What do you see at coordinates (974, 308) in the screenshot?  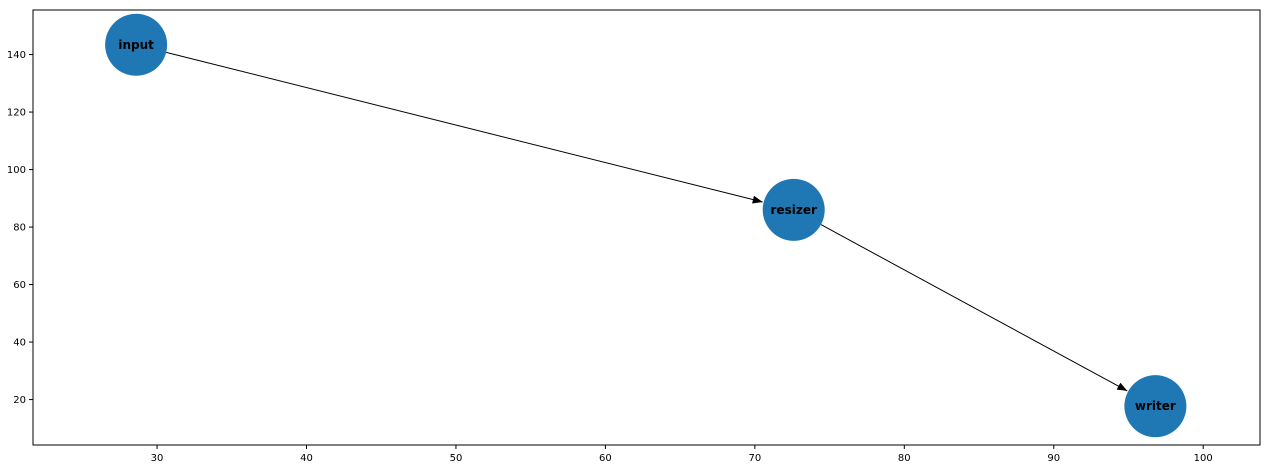 I see `edge-resizer-to-writer` at bounding box center [974, 308].